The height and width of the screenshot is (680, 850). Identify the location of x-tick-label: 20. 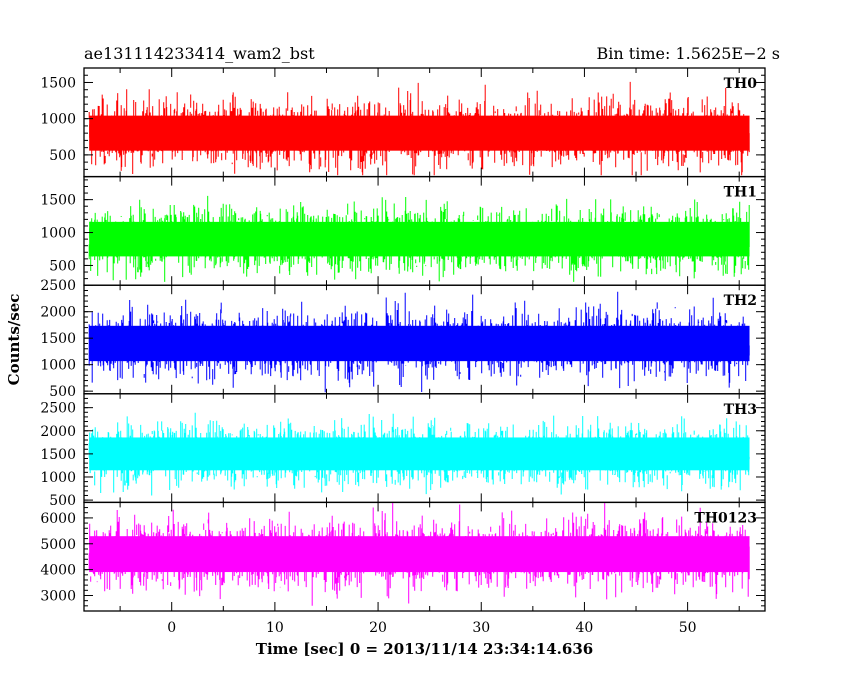
(378, 628).